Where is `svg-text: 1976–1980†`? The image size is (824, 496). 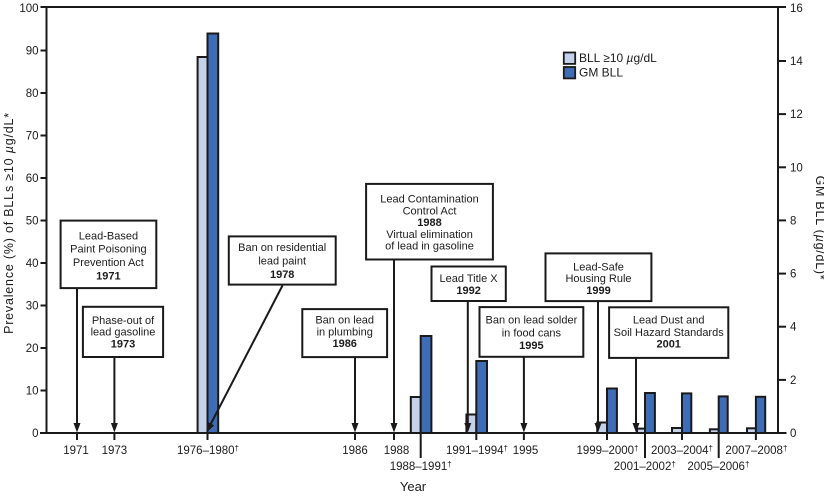 svg-text: 1976–1980† is located at coordinates (208, 450).